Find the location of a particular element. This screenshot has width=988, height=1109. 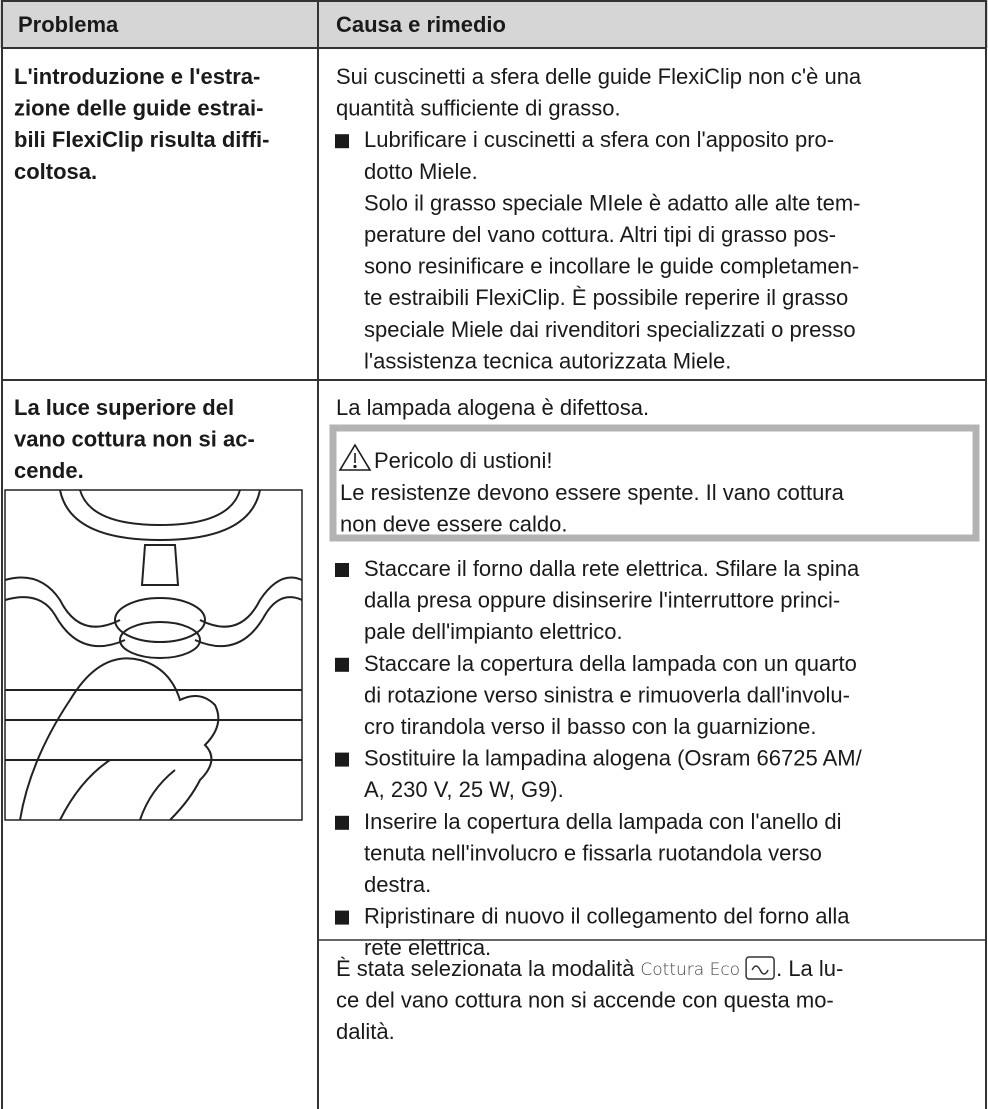

header-cell: Causa e rimedio is located at coordinates (421, 24).